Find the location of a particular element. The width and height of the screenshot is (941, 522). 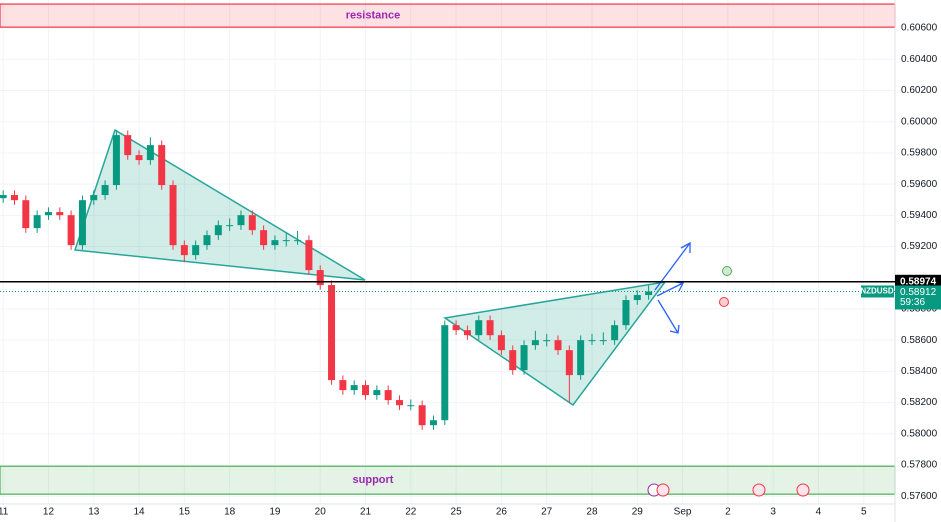

arrow-down is located at coordinates (668, 316).